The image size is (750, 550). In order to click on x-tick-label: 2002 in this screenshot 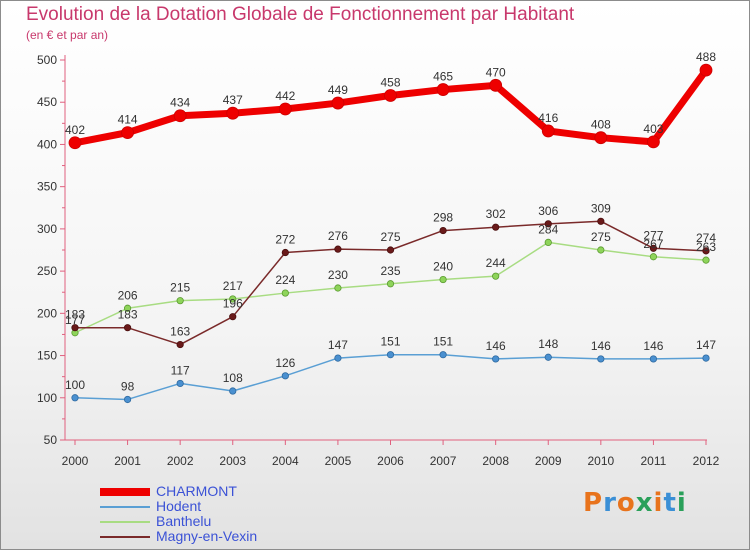, I will do `click(180, 461)`.